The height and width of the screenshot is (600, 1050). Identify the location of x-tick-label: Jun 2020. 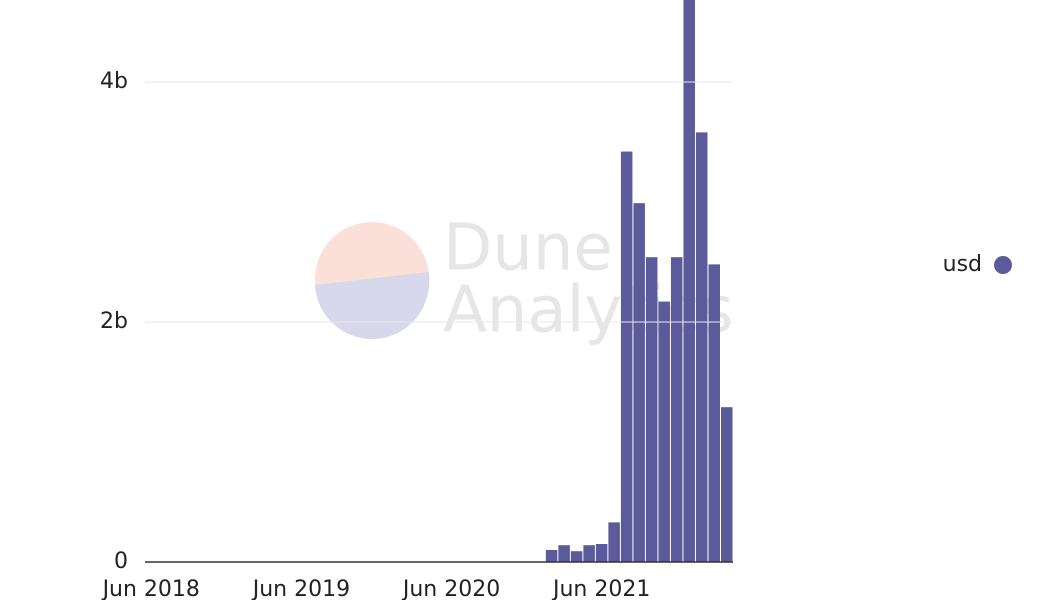
(450, 588).